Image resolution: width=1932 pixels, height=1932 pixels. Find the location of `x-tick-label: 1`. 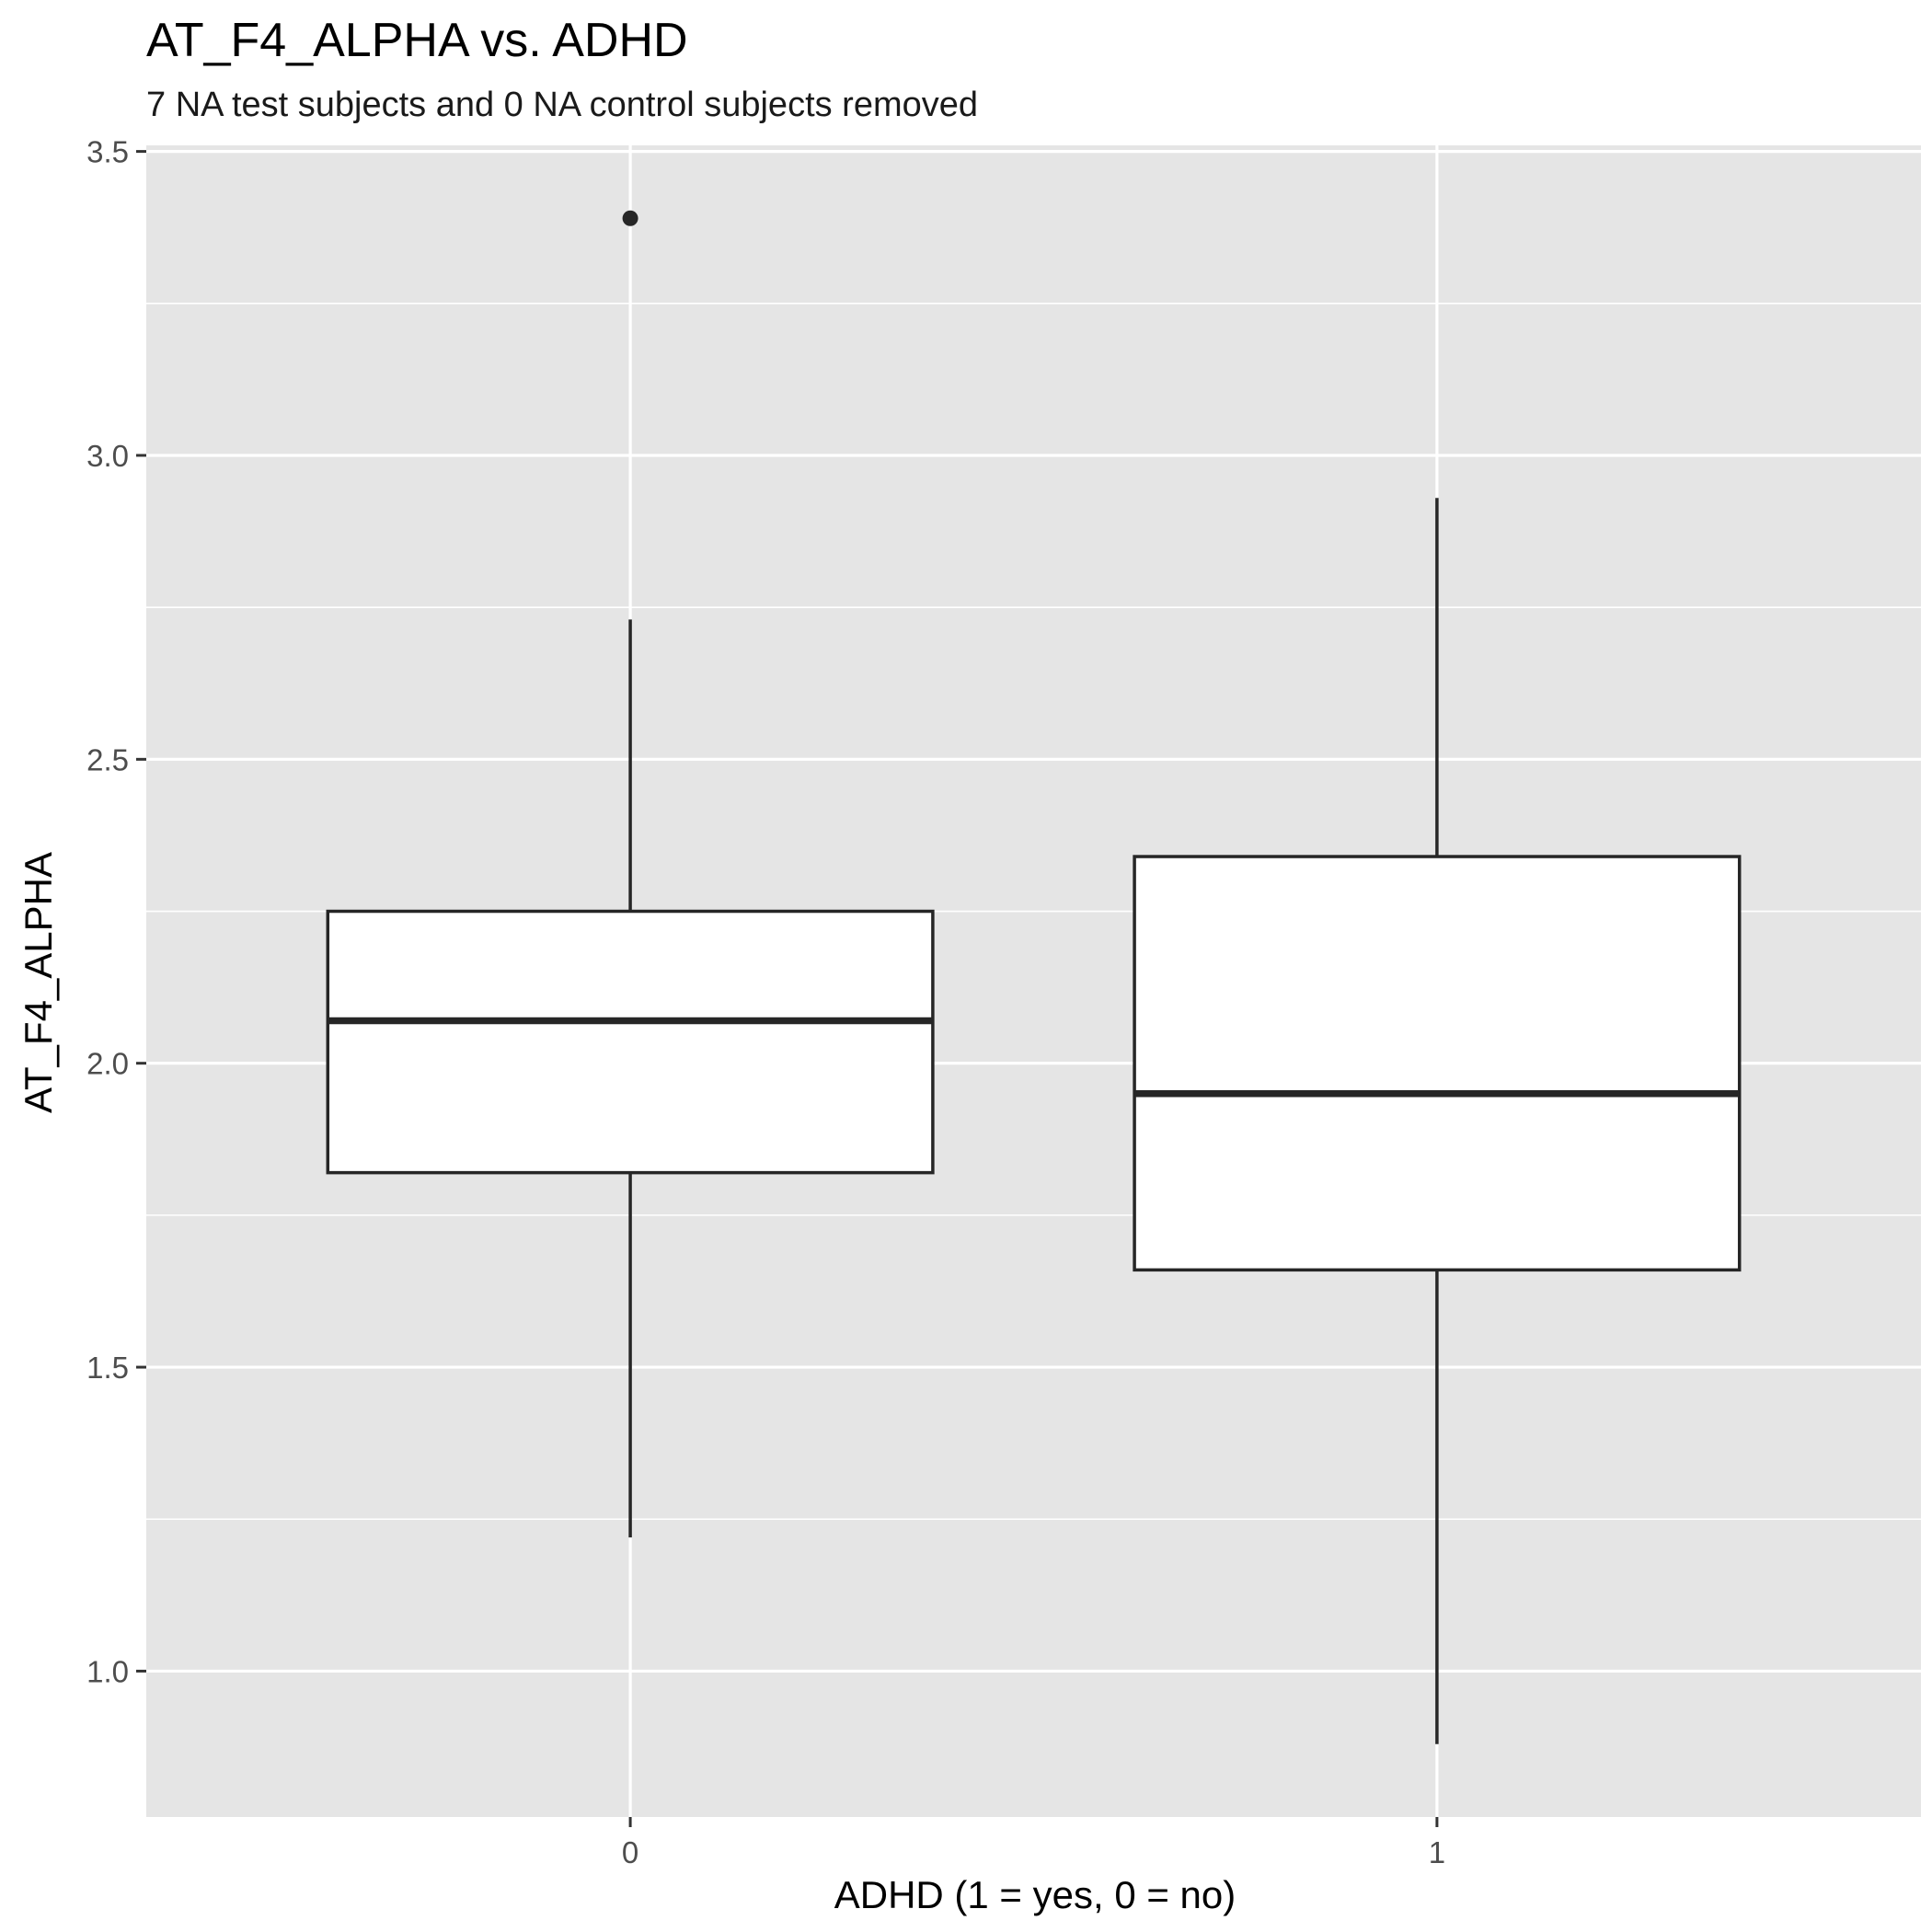

x-tick-label: 1 is located at coordinates (1437, 1852).